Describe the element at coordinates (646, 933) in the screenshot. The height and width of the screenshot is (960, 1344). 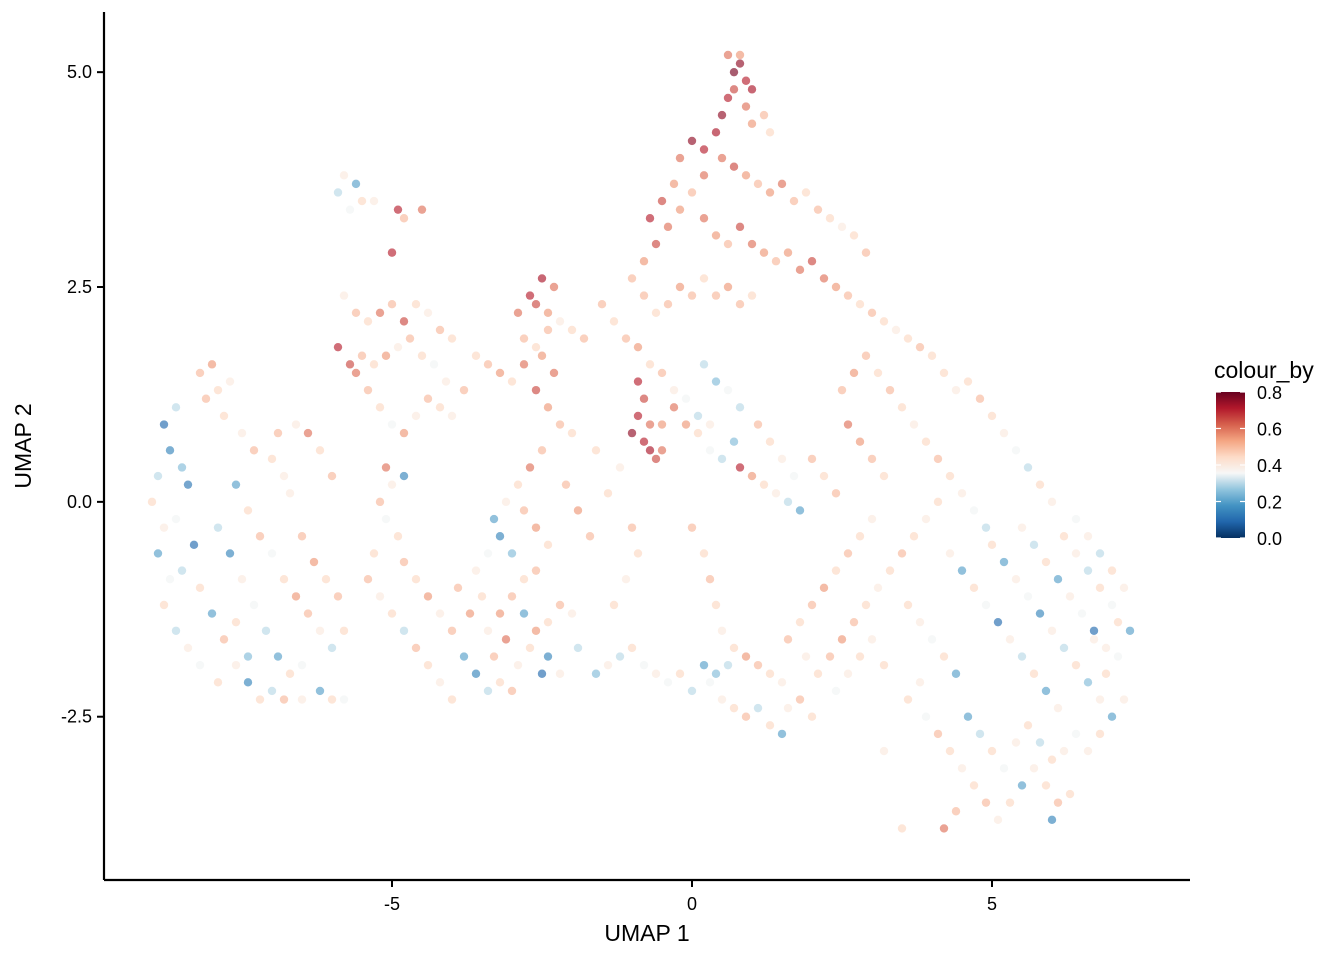
I see `x-axis-label: UMAP 1` at that location.